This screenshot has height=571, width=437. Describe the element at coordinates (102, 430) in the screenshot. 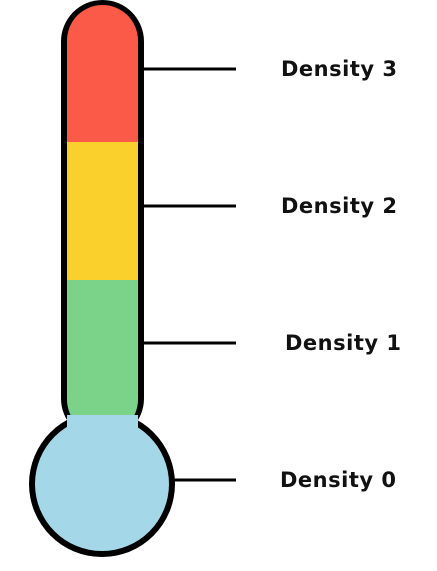

I see `bulb-neck-fill` at that location.